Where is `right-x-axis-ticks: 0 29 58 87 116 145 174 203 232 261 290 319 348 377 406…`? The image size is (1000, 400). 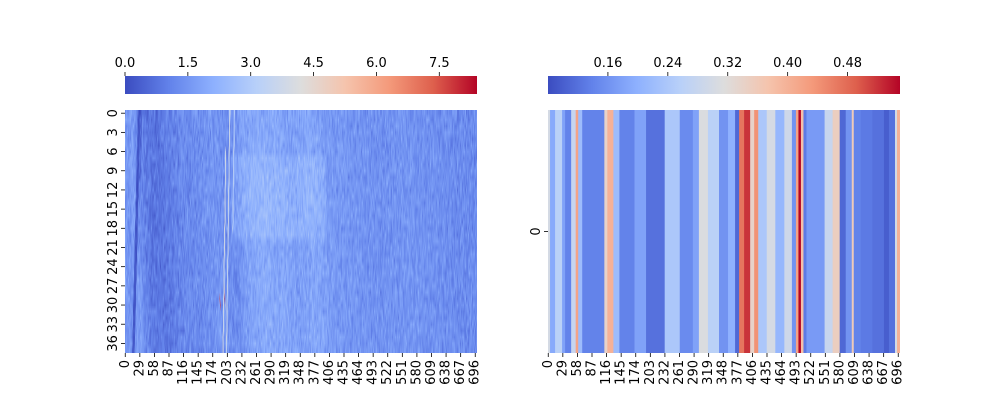
right-x-axis-ticks: 0 29 58 87 116 145 174 203 232 261 290 319 348 377 406… is located at coordinates (723, 369).